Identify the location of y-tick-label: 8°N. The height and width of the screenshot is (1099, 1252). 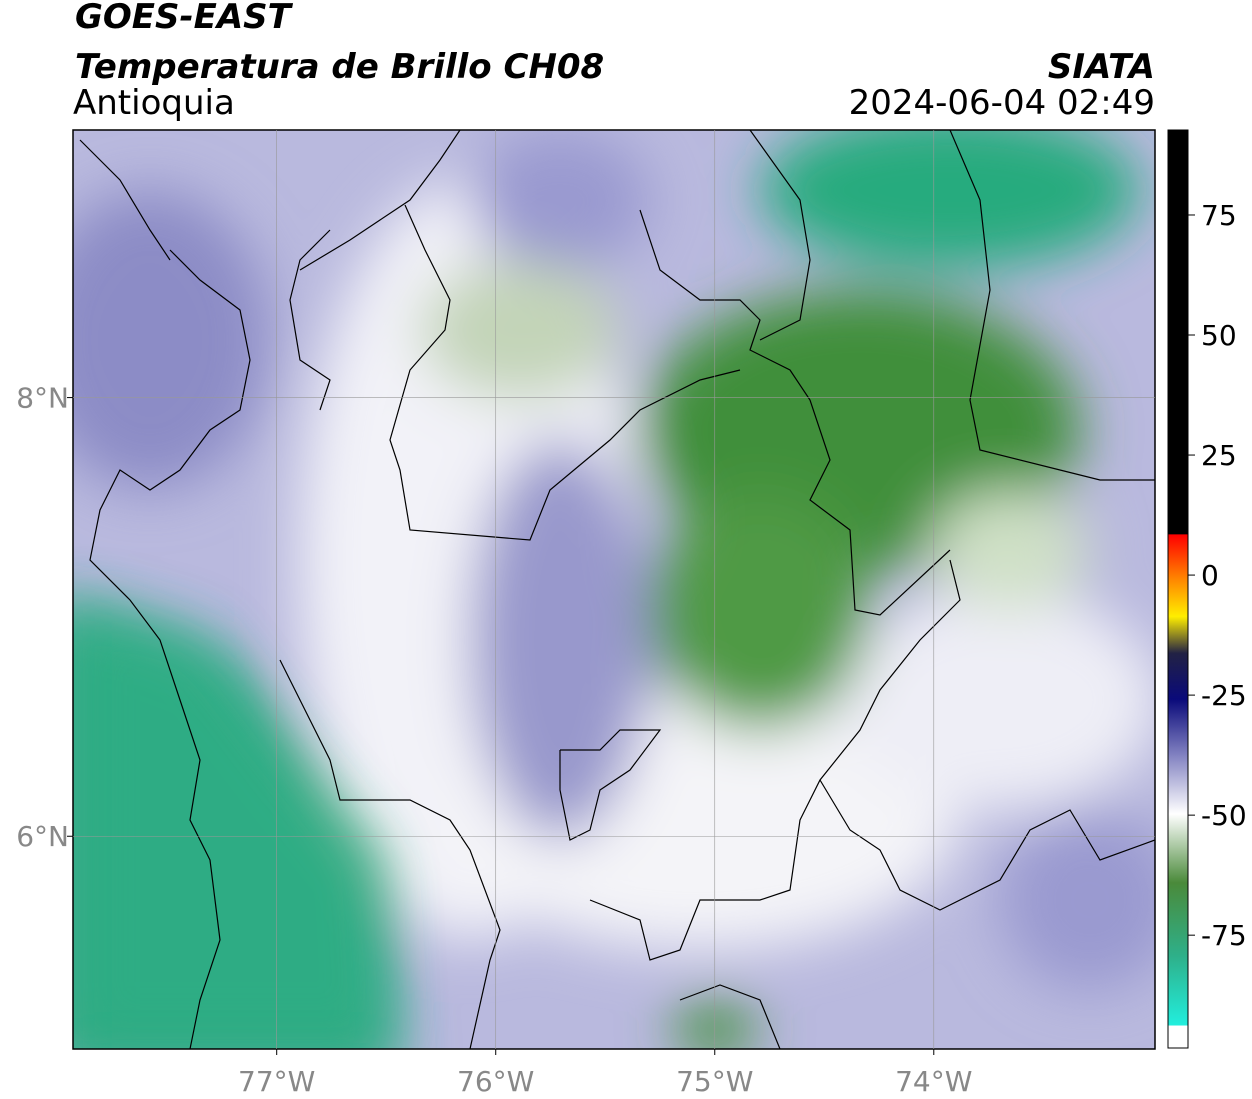
(42, 398).